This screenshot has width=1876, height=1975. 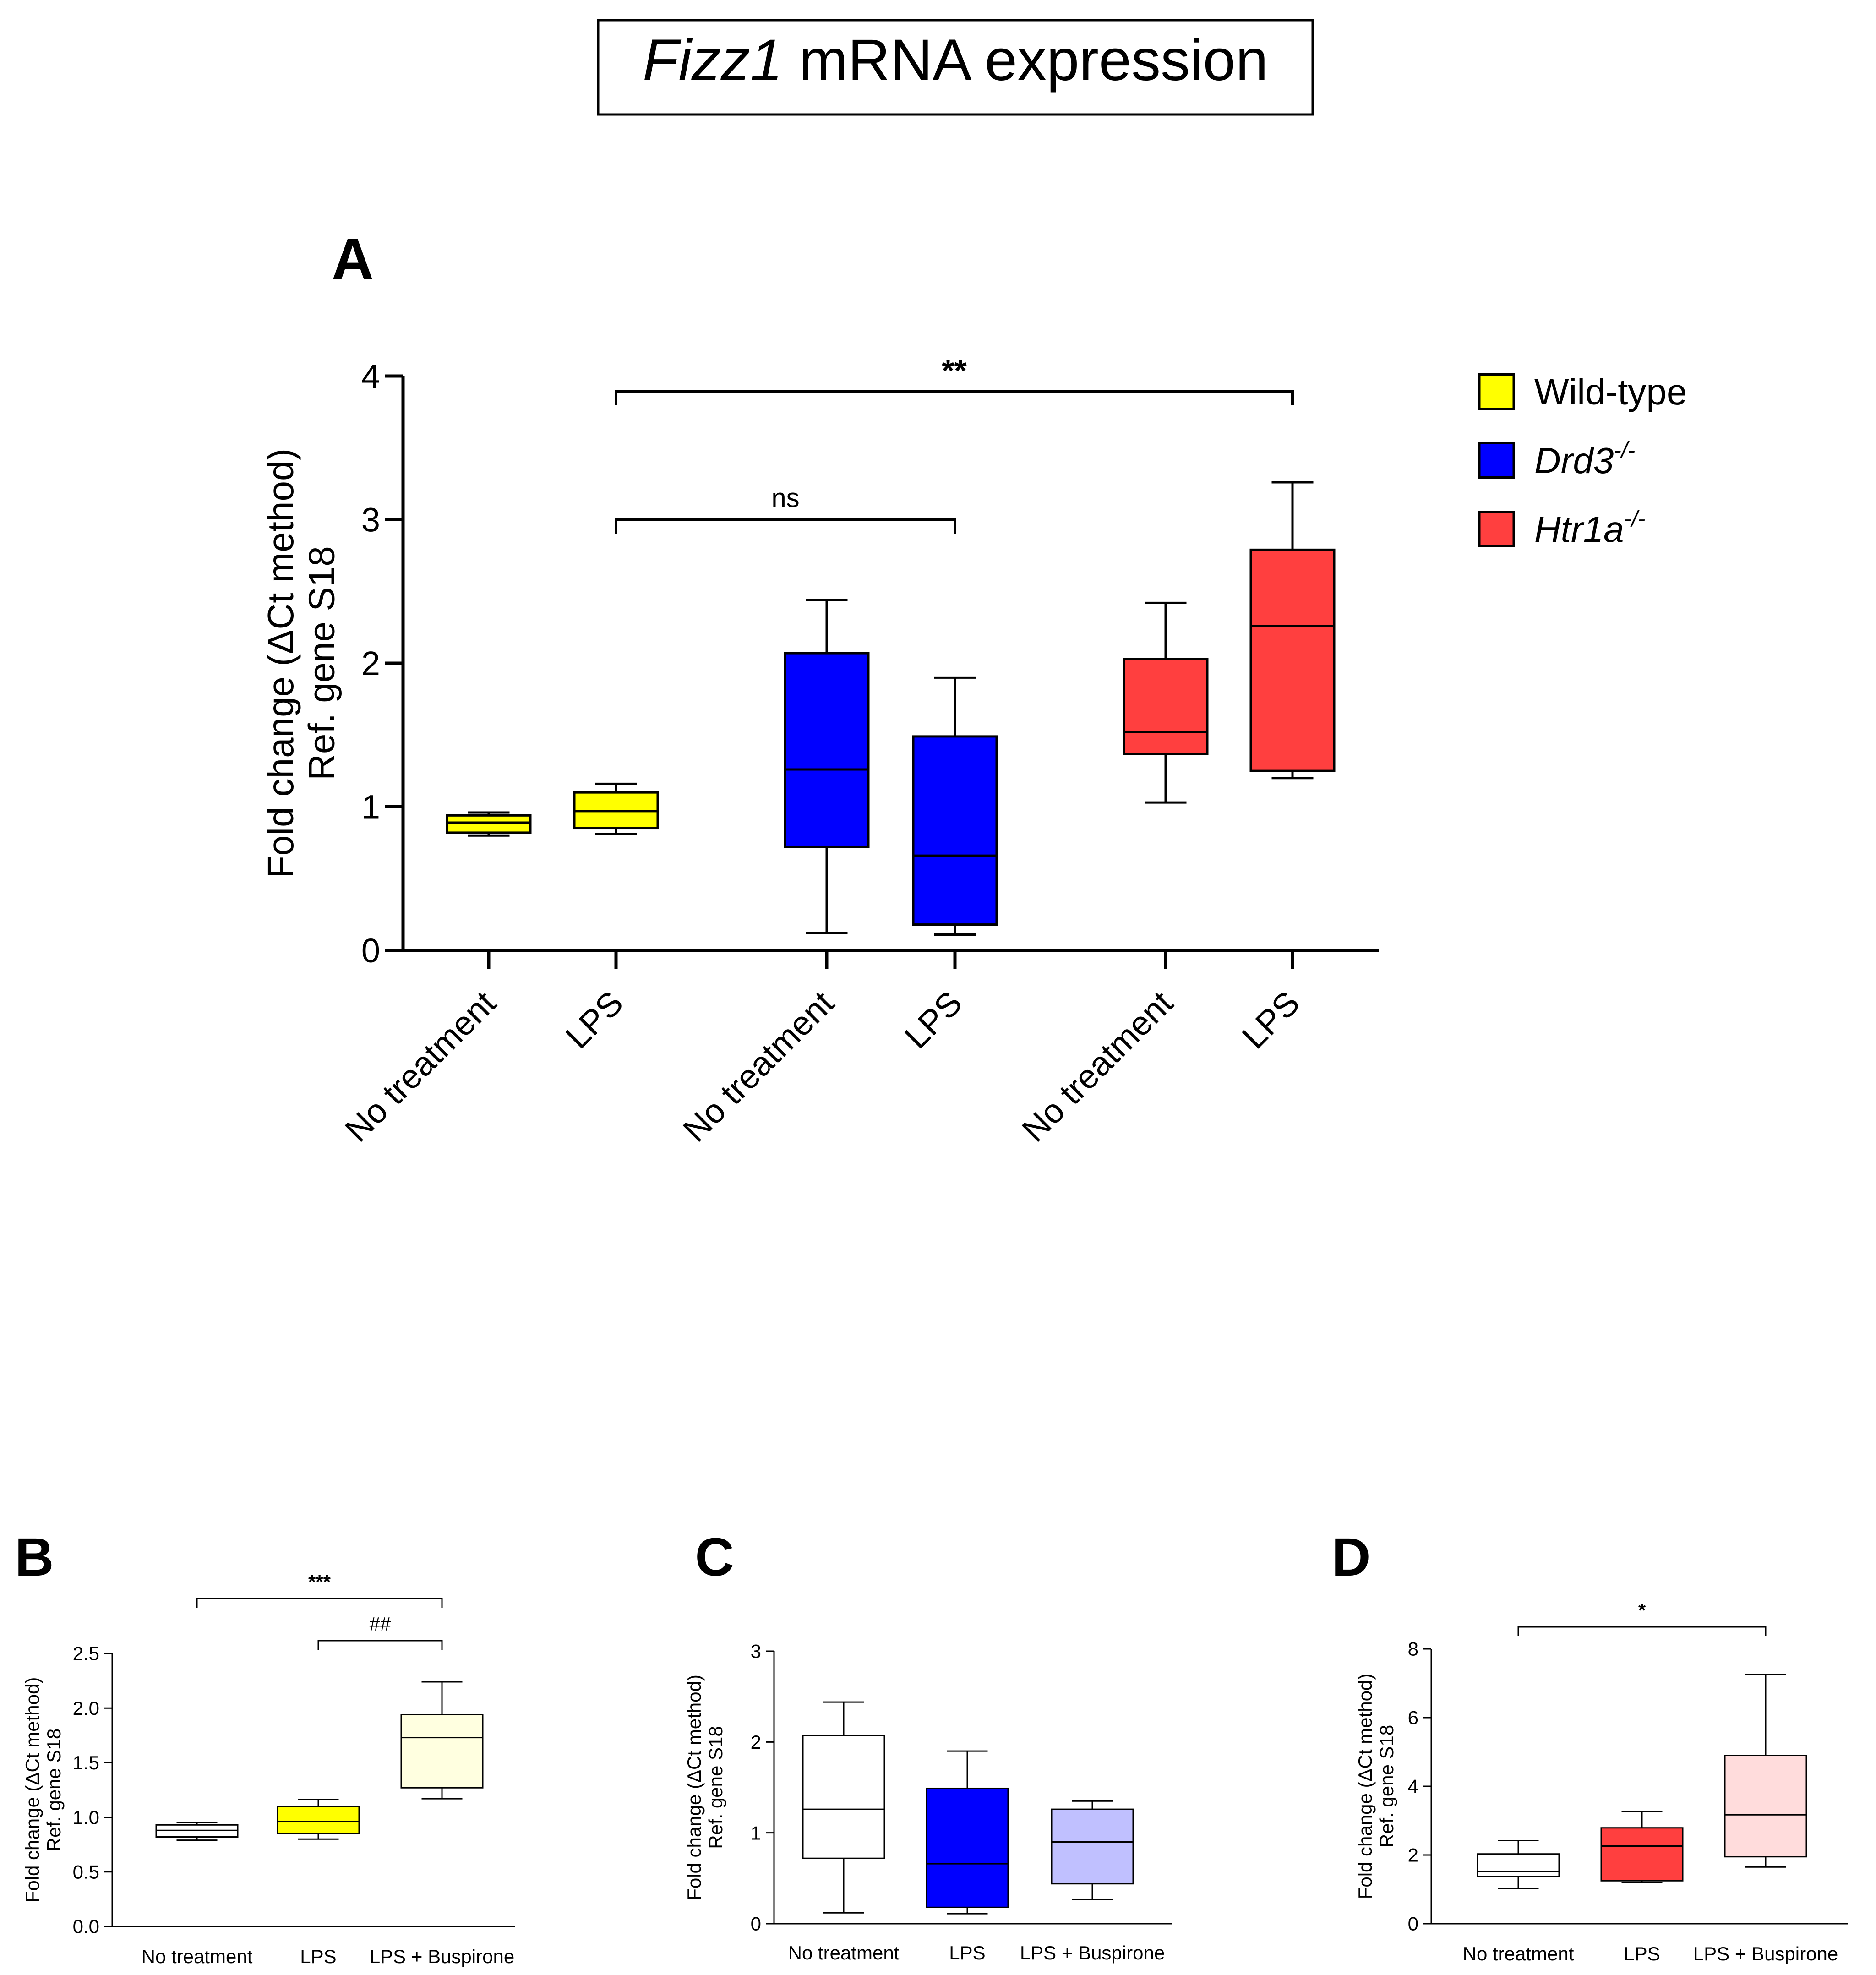 I want to click on significance-bracket: ***, so click(x=319, y=1589).